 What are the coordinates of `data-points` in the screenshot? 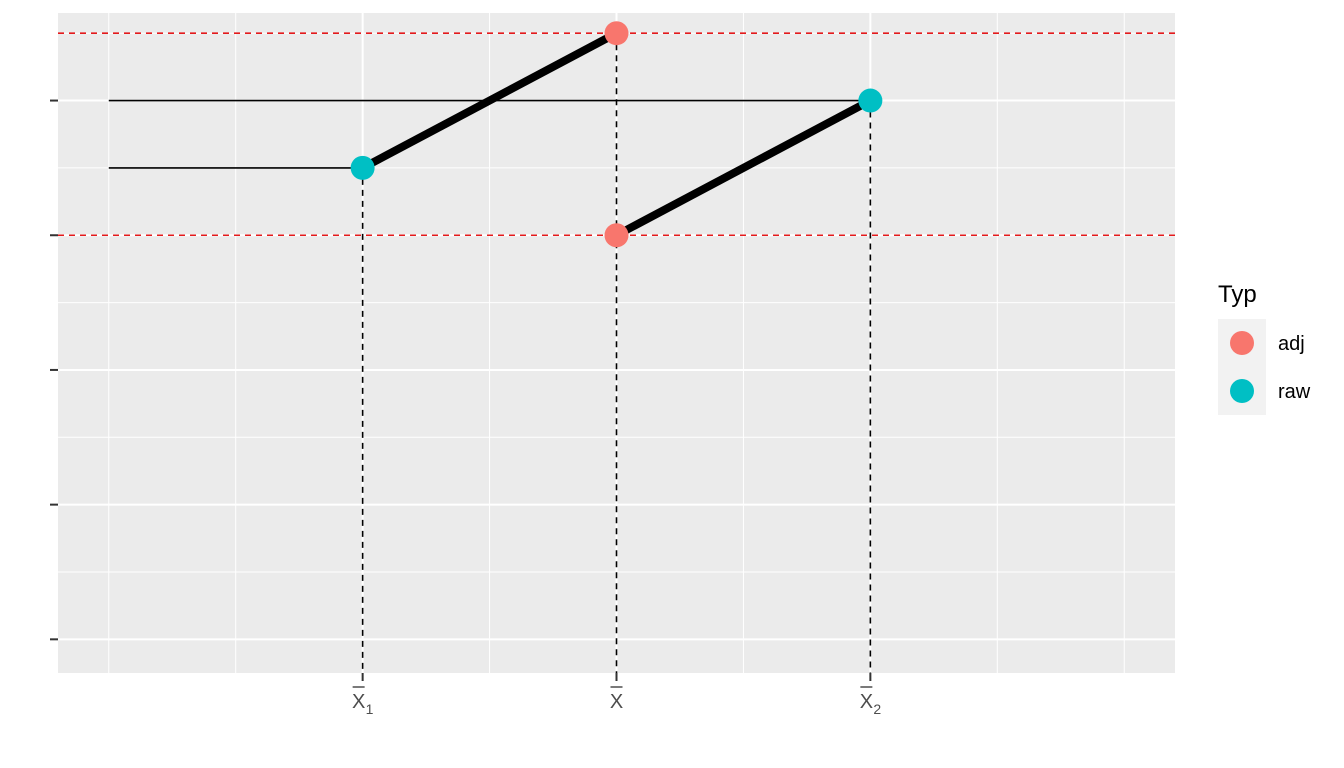 It's located at (616, 134).